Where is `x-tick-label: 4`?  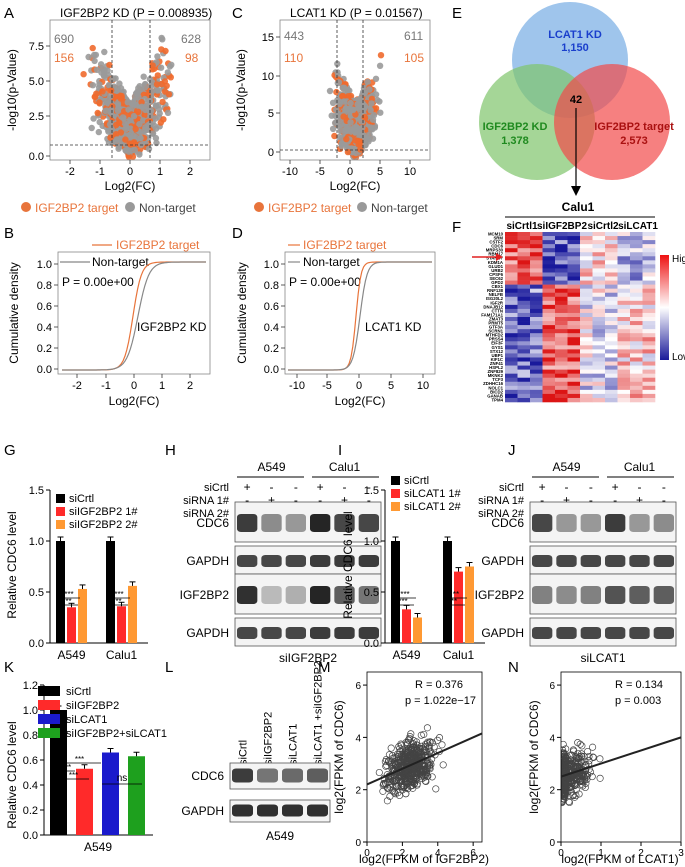
x-tick-label: 4 is located at coordinates (438, 853).